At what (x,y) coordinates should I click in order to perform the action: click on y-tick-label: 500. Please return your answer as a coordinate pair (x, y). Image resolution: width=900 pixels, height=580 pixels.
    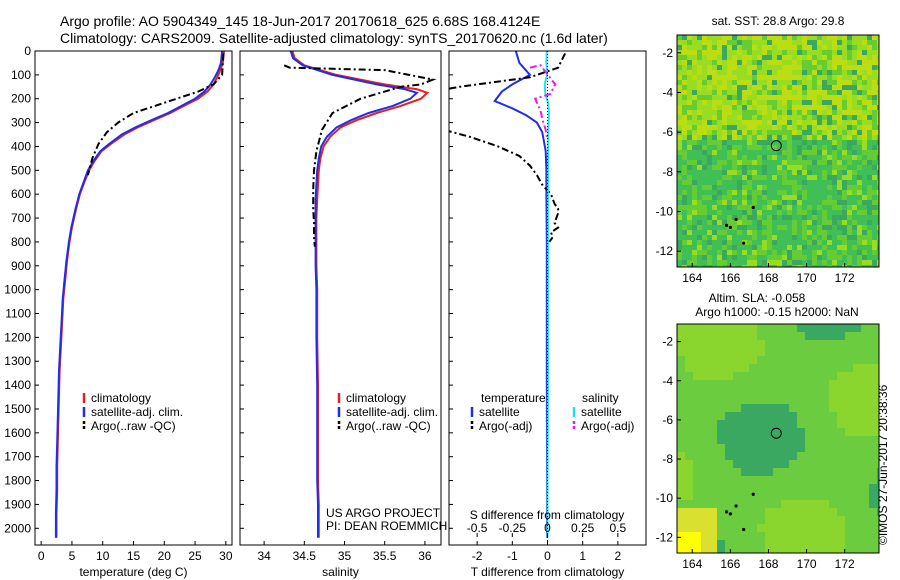
    Looking at the image, I should click on (21, 170).